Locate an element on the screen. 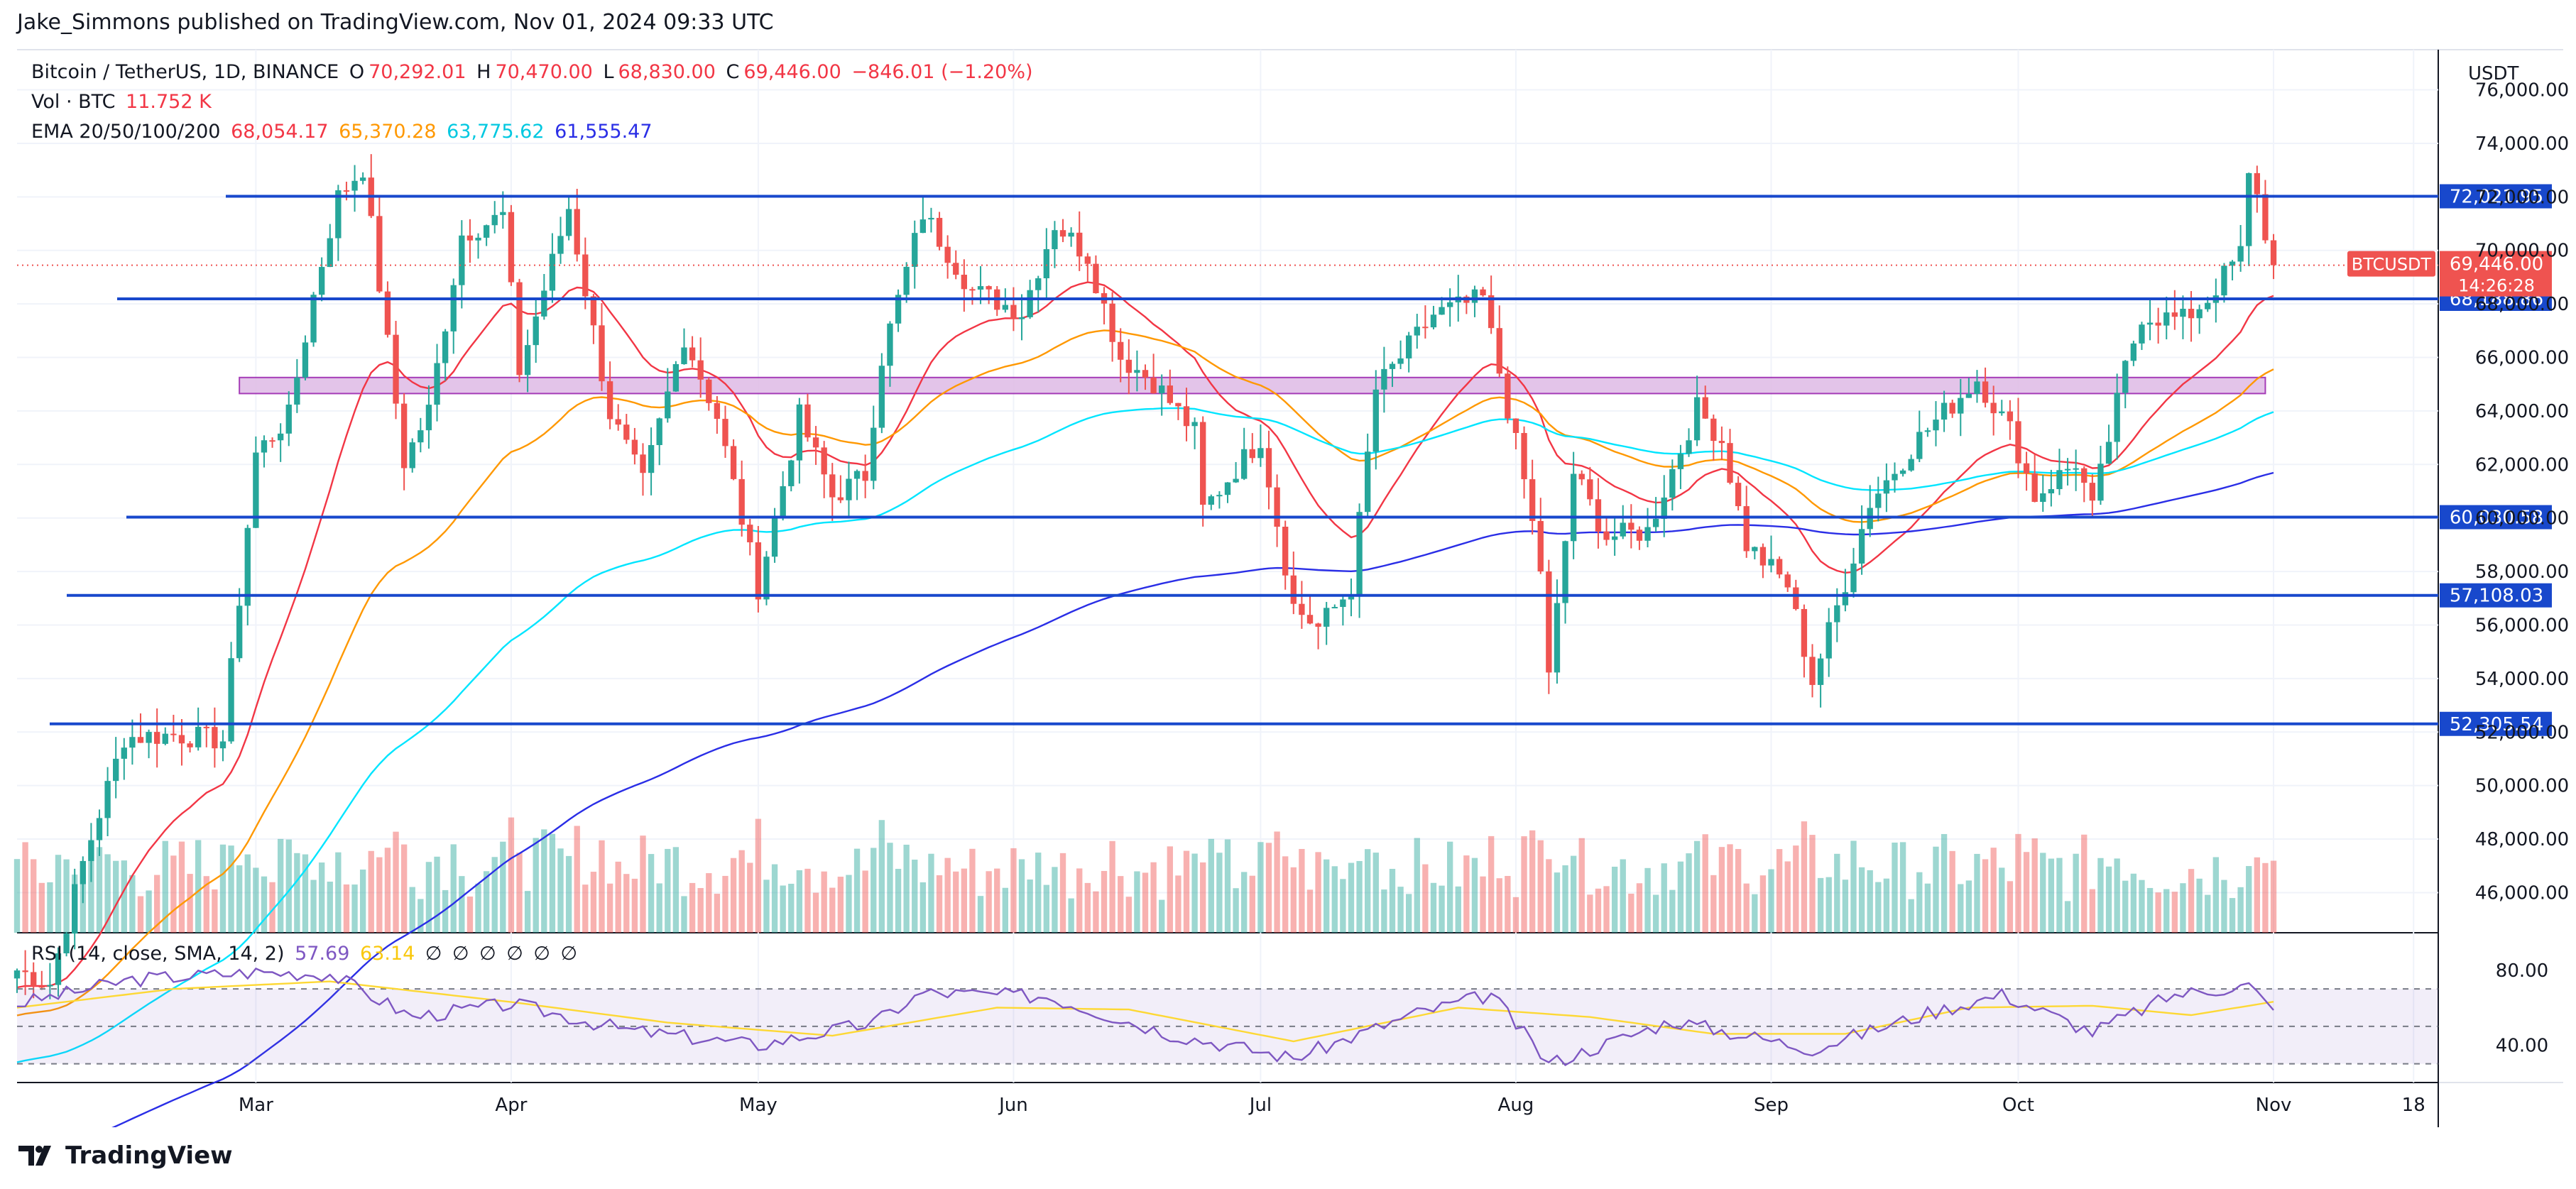 This screenshot has height=1189, width=2576. level-price-label: 72,021.95 is located at coordinates (2496, 197).